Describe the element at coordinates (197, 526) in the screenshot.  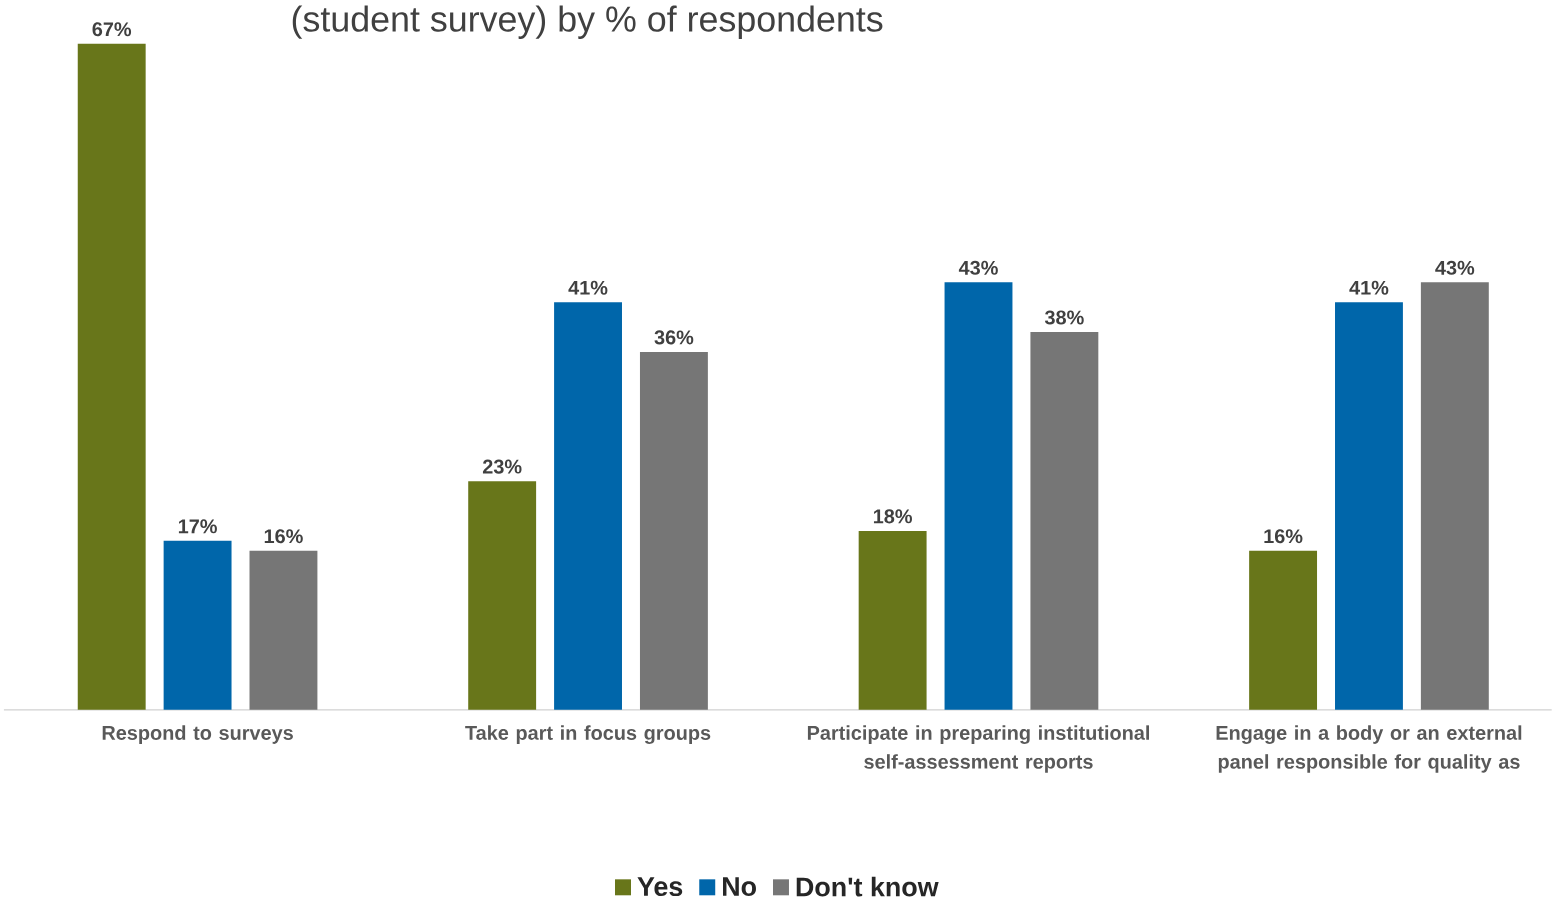
I see `data-label: 17%` at that location.